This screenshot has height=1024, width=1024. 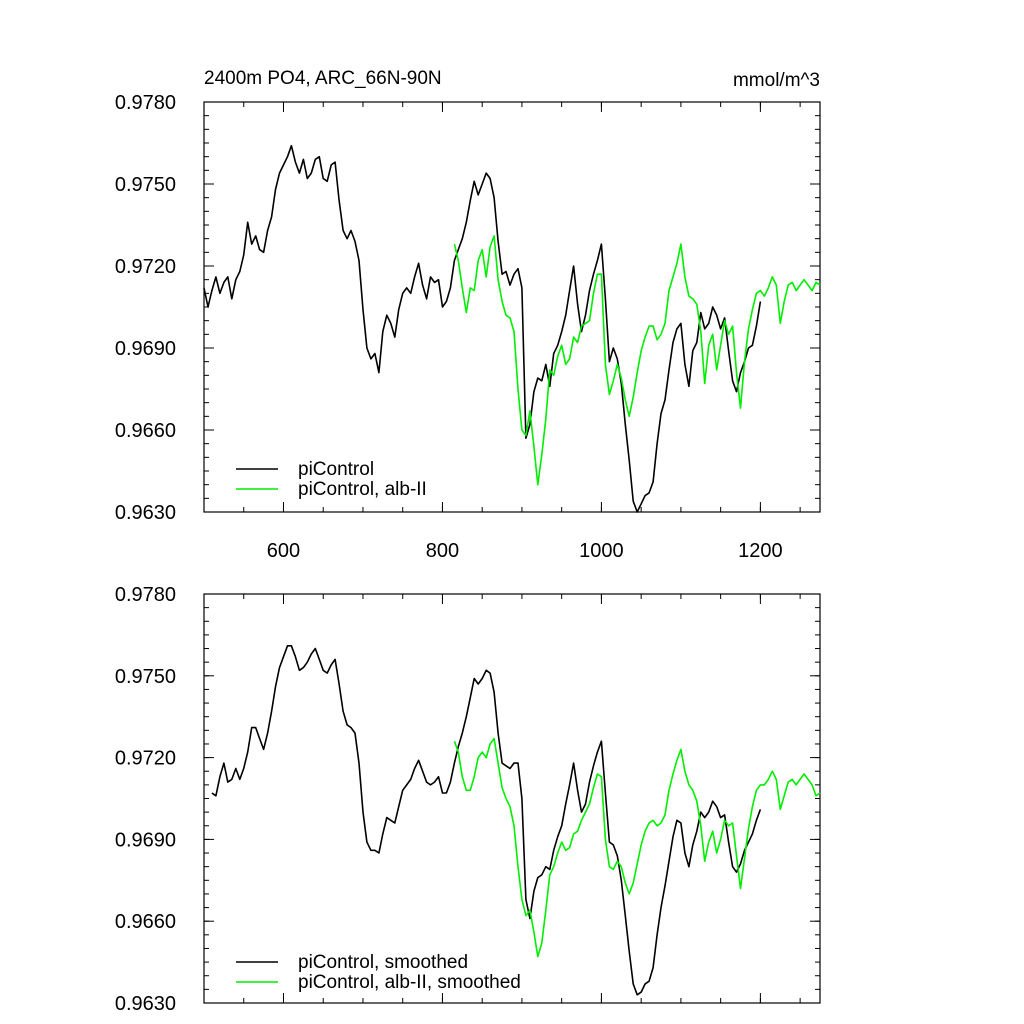 I want to click on x-tick-label: 800, so click(x=442, y=551).